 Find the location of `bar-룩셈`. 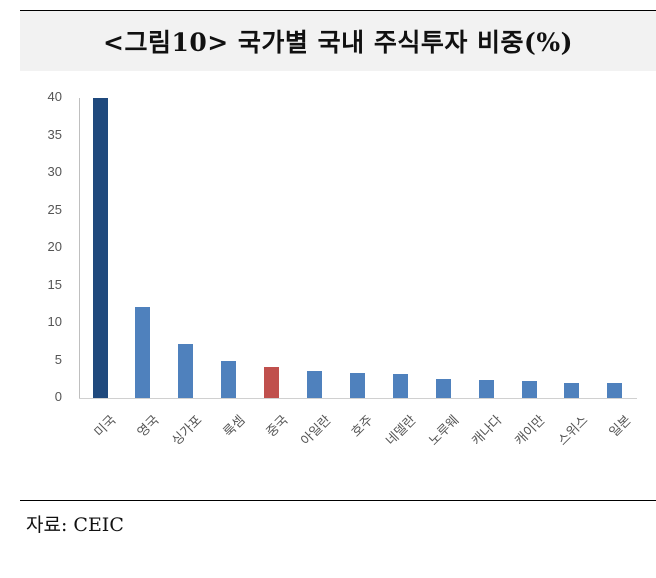

bar-룩셈 is located at coordinates (229, 379).